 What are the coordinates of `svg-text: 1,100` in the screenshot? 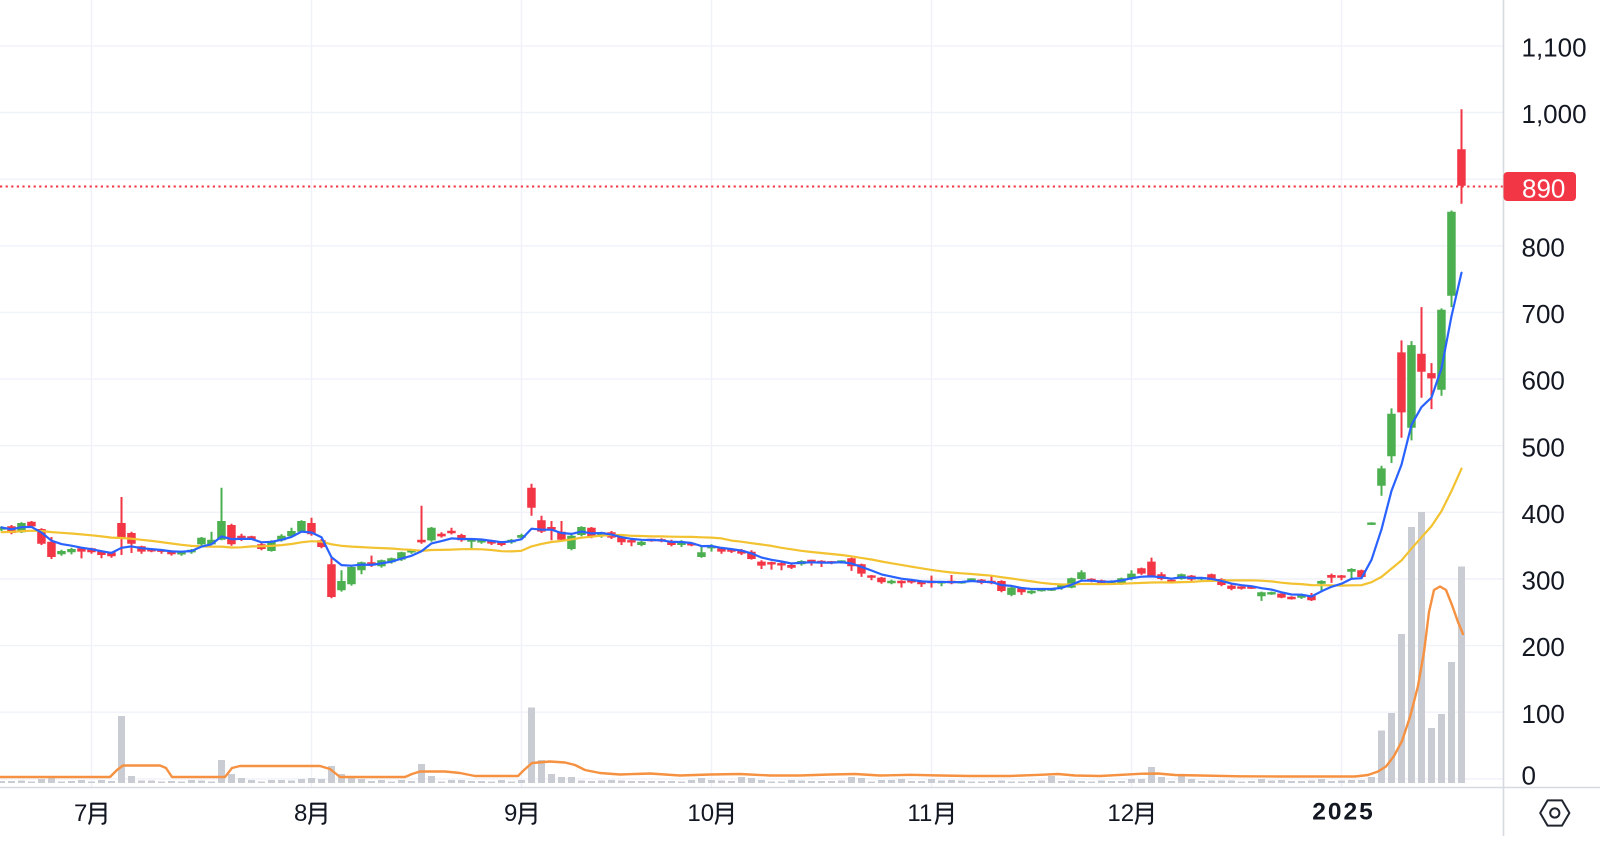 It's located at (1554, 48).